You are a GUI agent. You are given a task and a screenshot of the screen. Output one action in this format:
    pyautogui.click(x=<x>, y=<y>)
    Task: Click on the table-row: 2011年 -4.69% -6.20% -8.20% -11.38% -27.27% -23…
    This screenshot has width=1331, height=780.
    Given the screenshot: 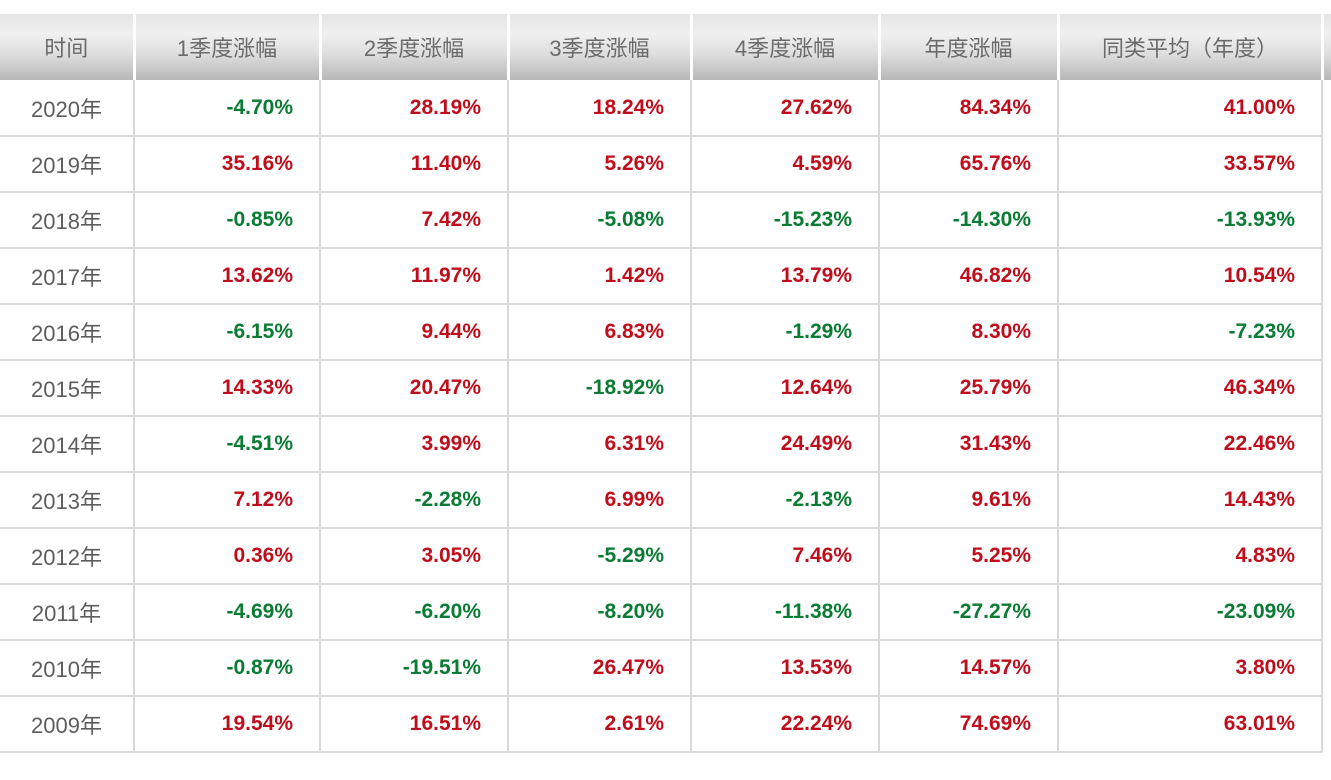 What is the action you would take?
    pyautogui.click(x=665, y=611)
    